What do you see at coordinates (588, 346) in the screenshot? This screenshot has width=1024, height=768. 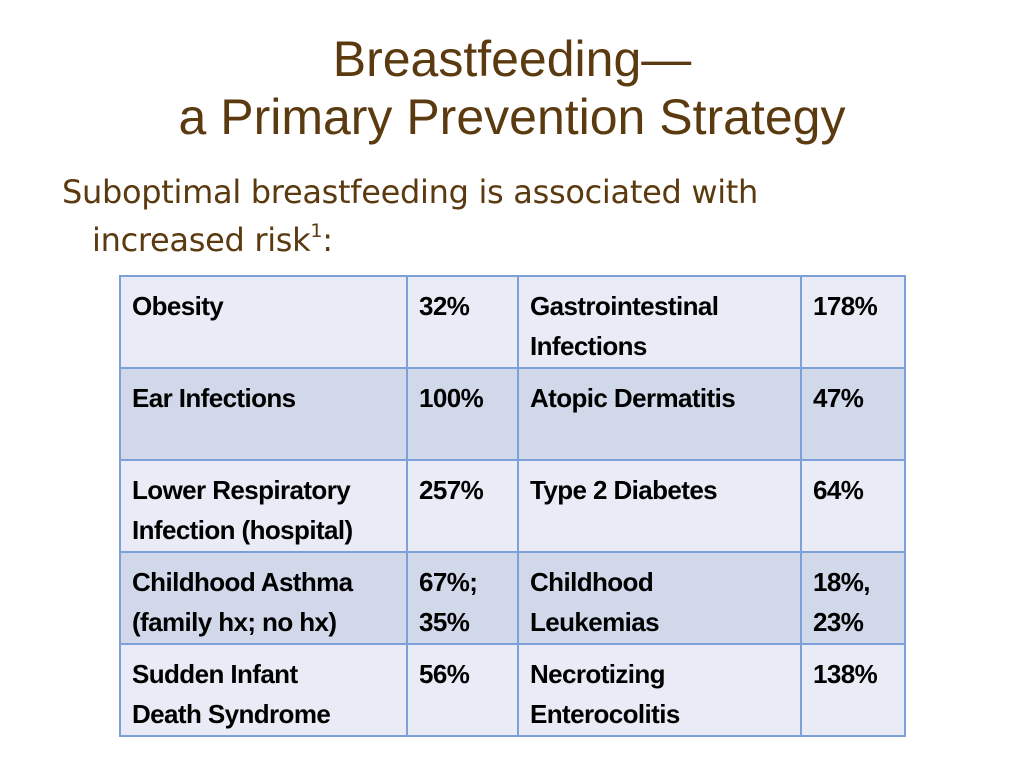 I see `cell-text-line: Infections` at bounding box center [588, 346].